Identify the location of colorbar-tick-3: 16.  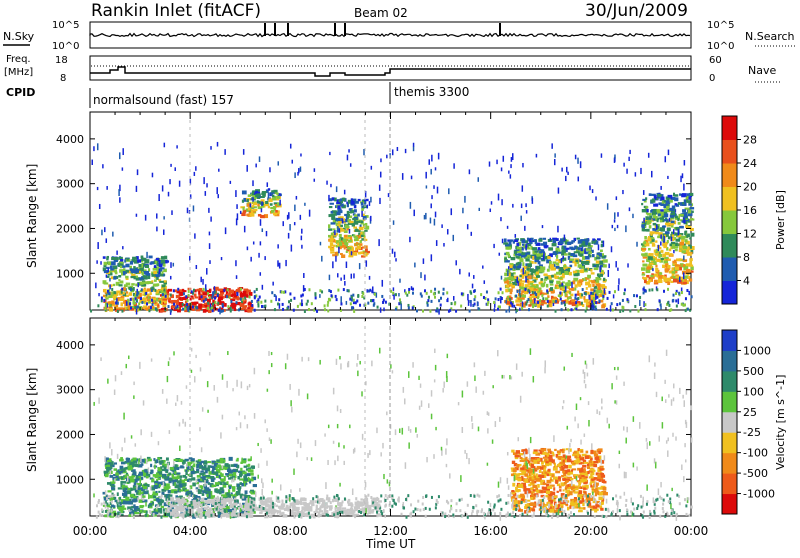
(750, 210).